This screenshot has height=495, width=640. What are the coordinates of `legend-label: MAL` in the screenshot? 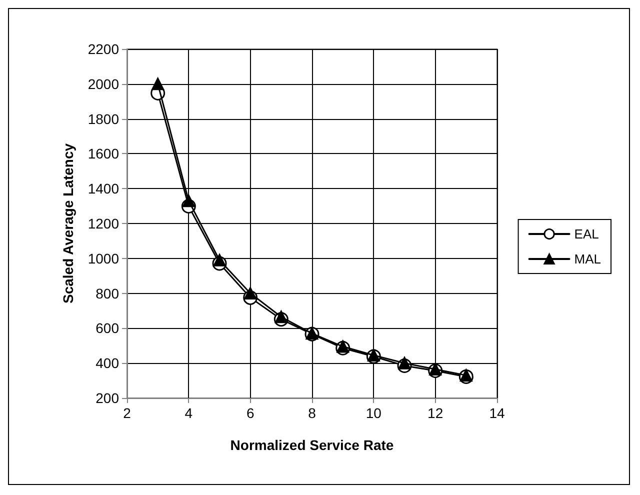 It's located at (588, 259).